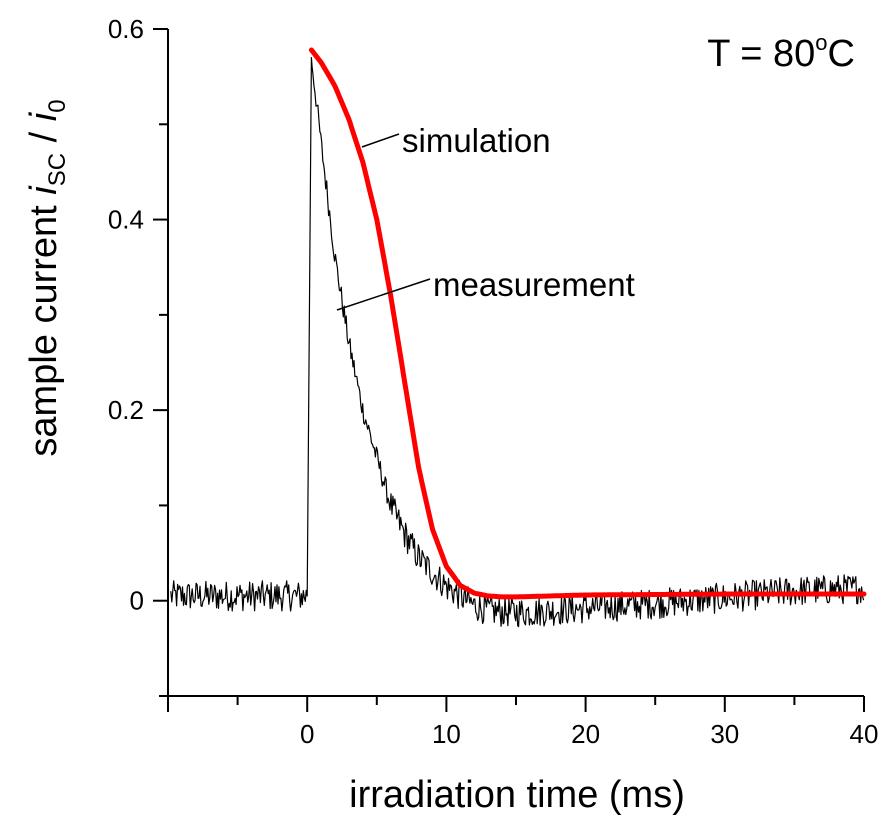  Describe the element at coordinates (534, 284) in the screenshot. I see `measurement-label: measurement` at that location.